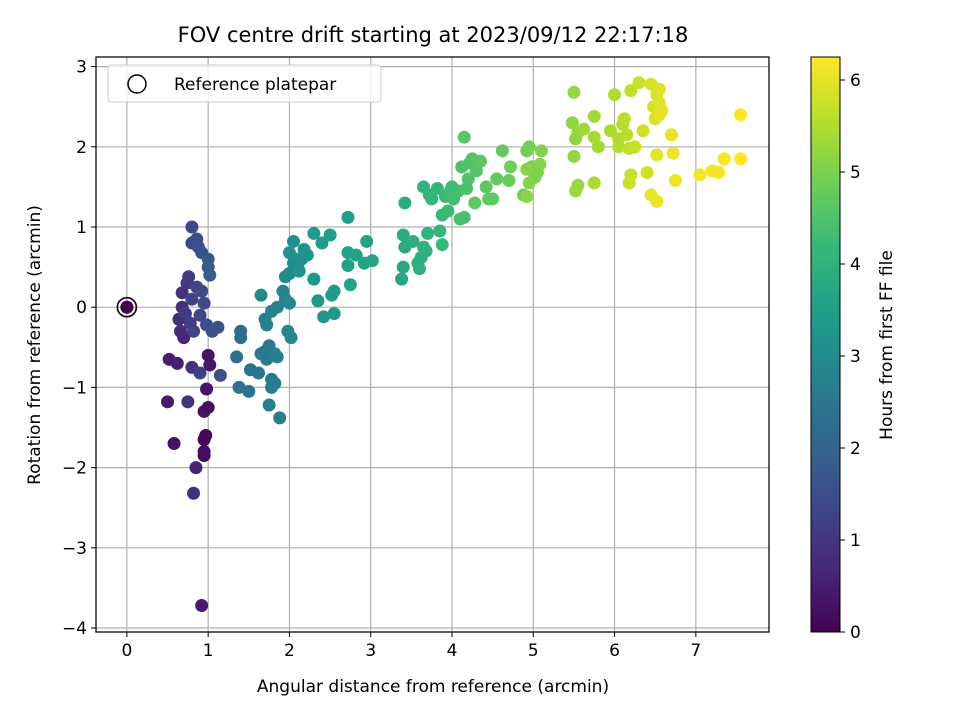 This screenshot has height=720, width=960. I want to click on reference-point, so click(127, 307).